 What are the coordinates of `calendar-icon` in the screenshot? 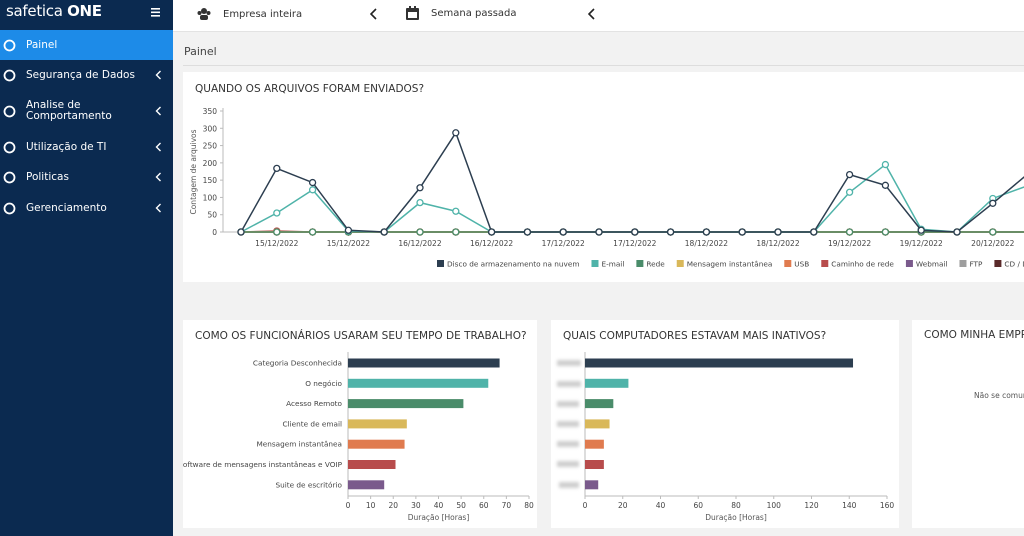 It's located at (412, 13).